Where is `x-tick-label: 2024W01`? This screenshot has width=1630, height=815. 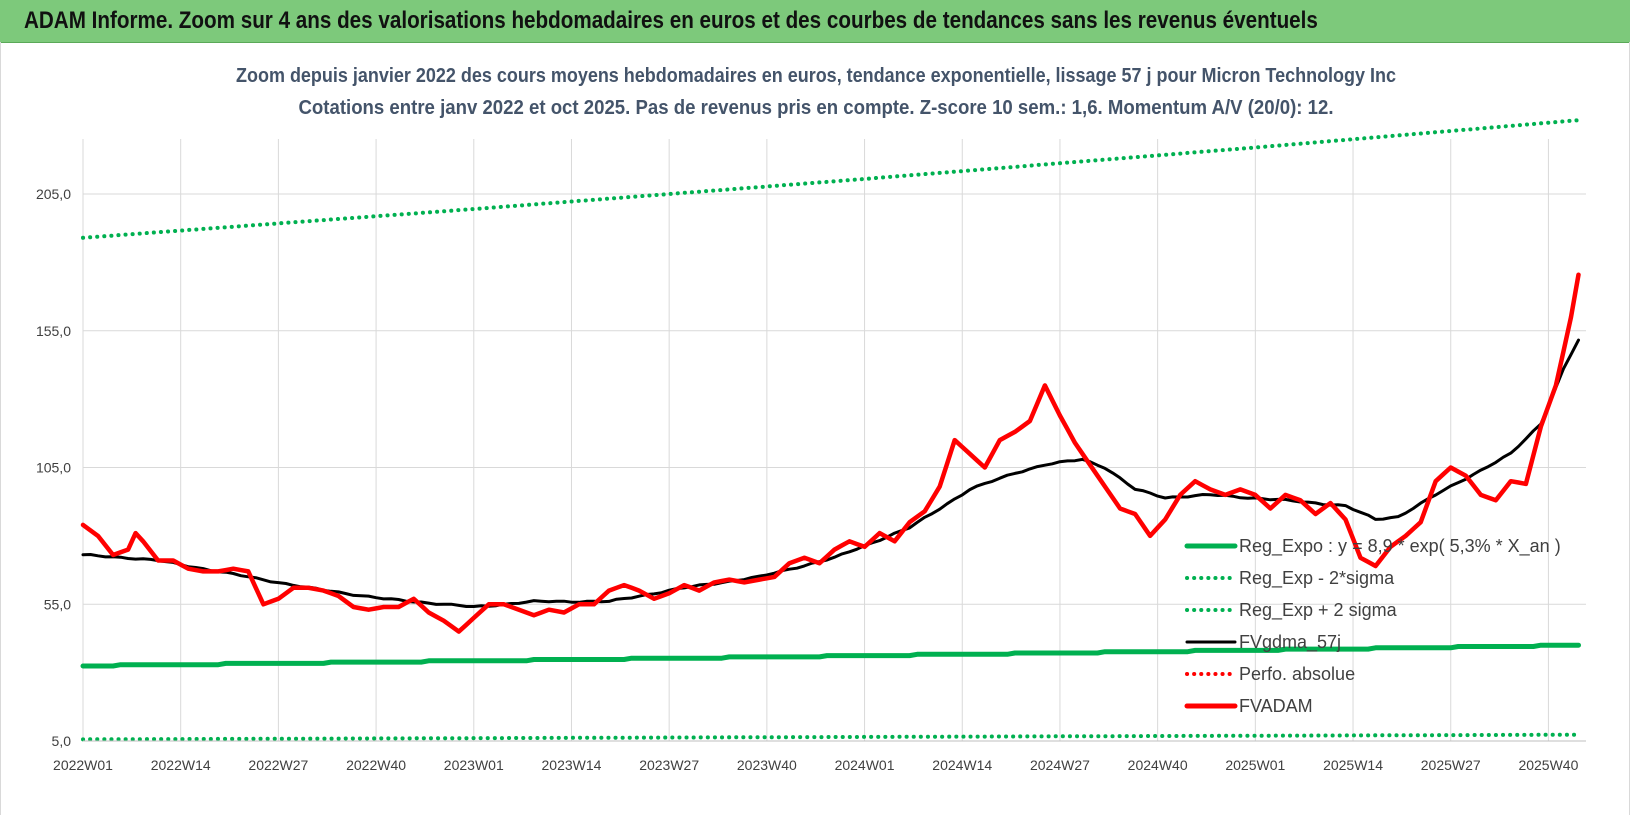
x-tick-label: 2024W01 is located at coordinates (865, 765).